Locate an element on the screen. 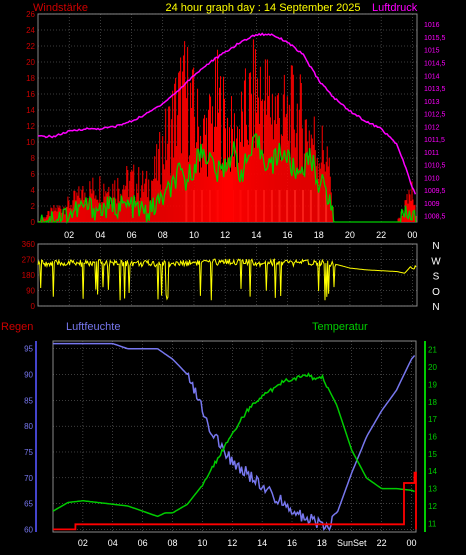 Image resolution: width=466 pixels, height=555 pixels. humidity-y-tick-label: 80 is located at coordinates (28, 426).